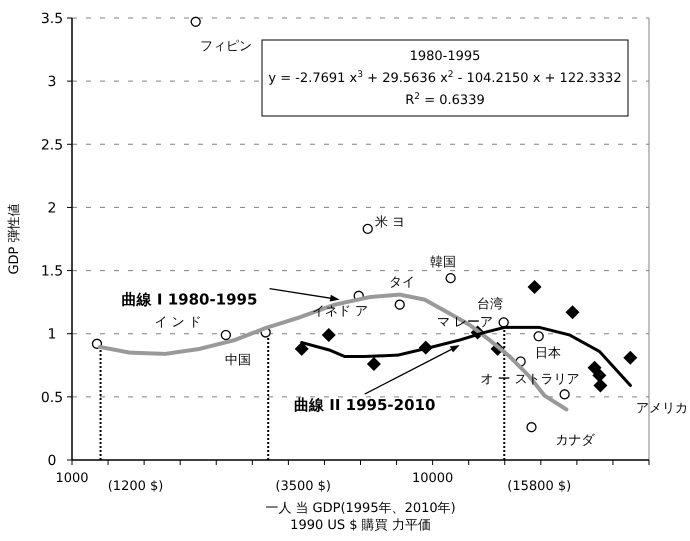 The width and height of the screenshot is (690, 541). What do you see at coordinates (52, 398) in the screenshot?
I see `y-tick-label: 0.5` at bounding box center [52, 398].